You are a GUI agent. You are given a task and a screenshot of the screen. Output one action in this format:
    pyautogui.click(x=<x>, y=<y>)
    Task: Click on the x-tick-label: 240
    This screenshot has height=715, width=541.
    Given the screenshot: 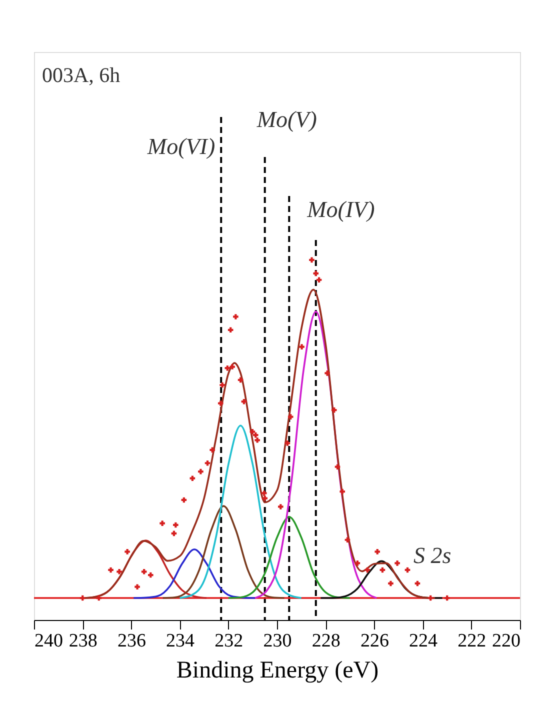 What is the action you would take?
    pyautogui.click(x=48, y=641)
    